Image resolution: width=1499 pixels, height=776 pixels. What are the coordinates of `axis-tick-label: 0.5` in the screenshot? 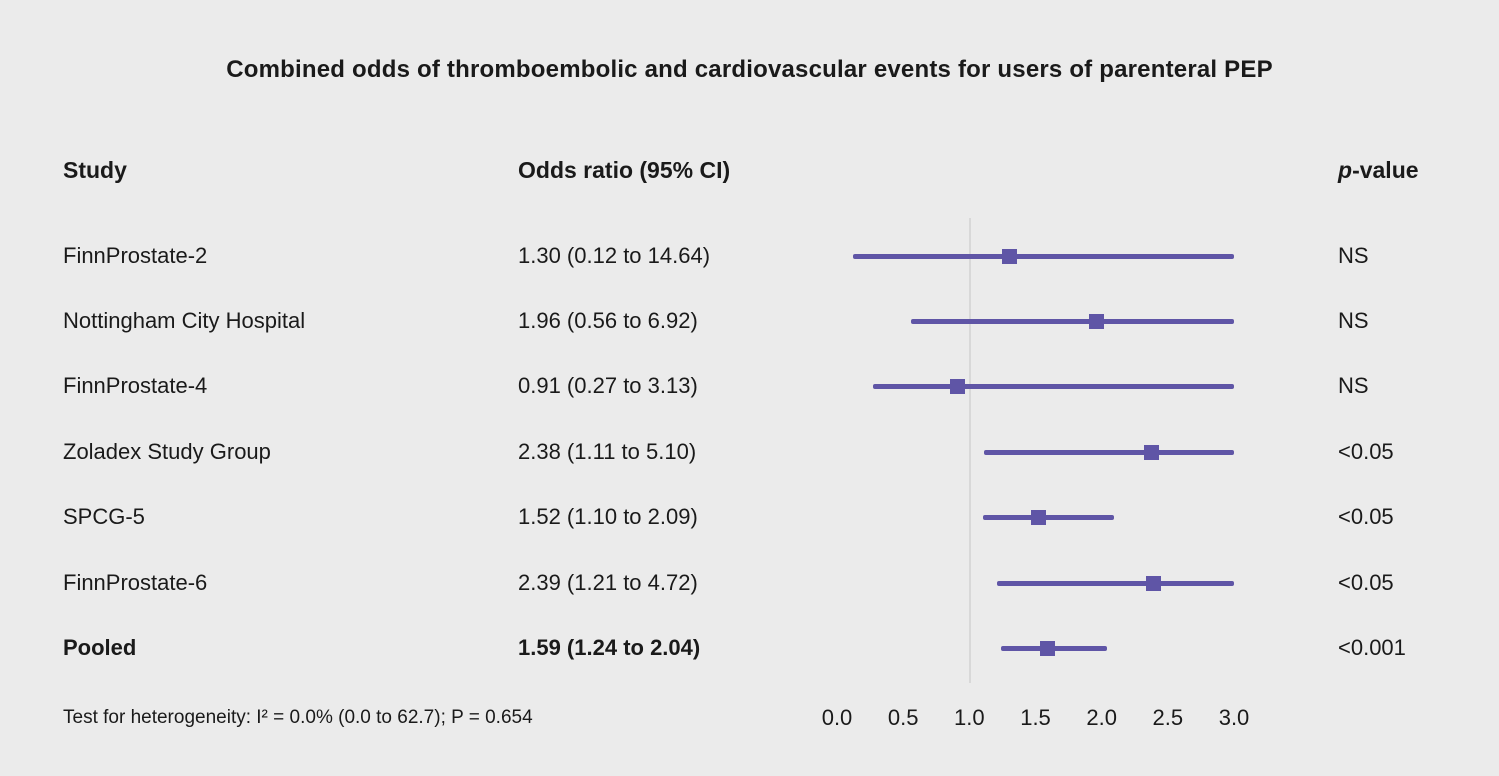 It's located at (903, 717).